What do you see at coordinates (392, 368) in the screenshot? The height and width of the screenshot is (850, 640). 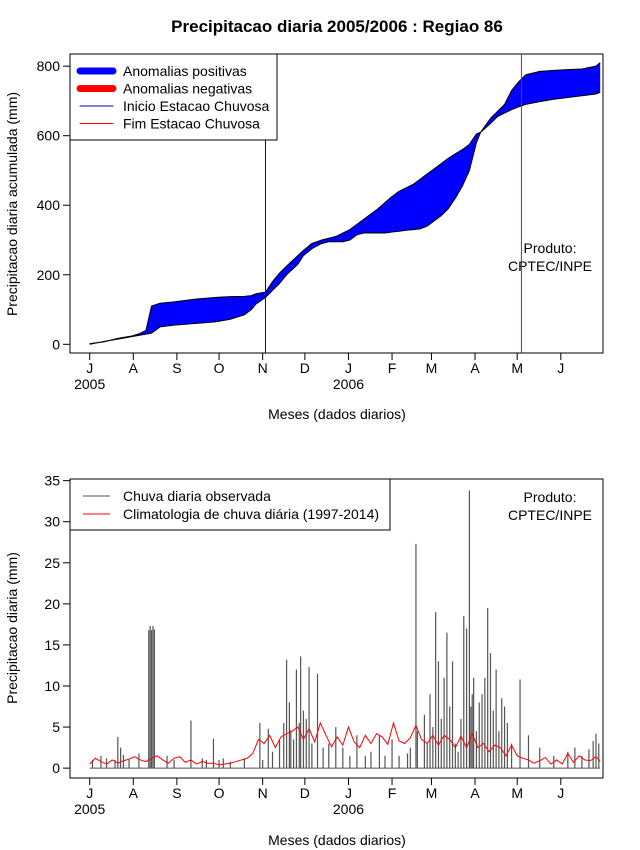 I see `chart1-x-tick-label: F` at bounding box center [392, 368].